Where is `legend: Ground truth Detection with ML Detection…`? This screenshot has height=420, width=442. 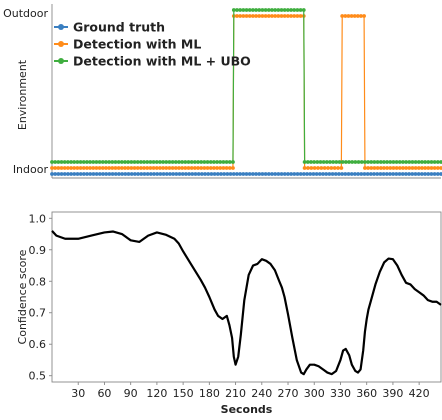 legend: Ground truth Detection with ML Detection… is located at coordinates (152, 44).